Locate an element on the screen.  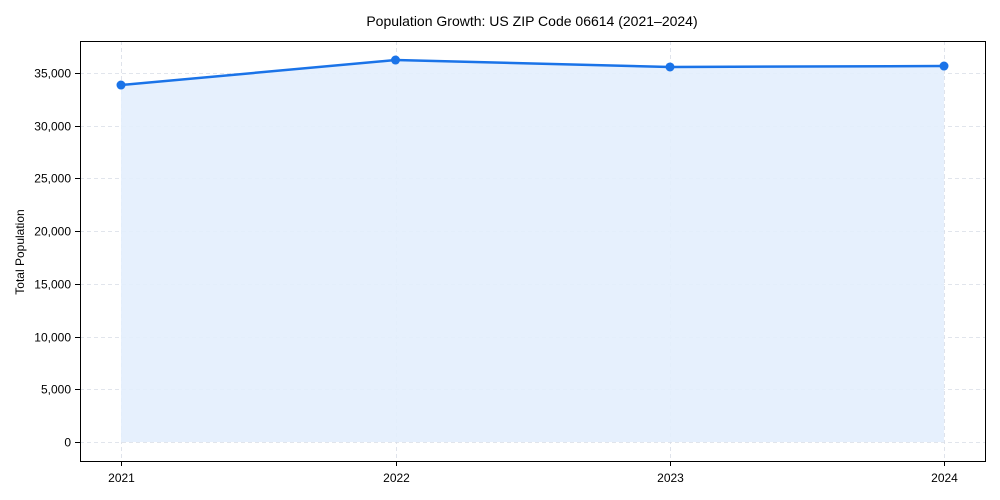
data-points is located at coordinates (532, 72).